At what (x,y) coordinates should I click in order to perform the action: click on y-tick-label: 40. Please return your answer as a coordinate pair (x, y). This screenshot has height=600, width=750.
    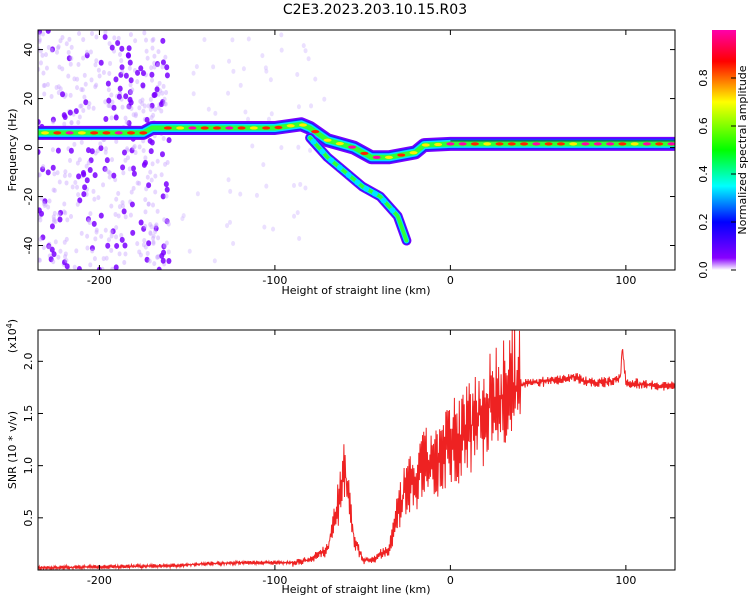
    Looking at the image, I should click on (28, 50).